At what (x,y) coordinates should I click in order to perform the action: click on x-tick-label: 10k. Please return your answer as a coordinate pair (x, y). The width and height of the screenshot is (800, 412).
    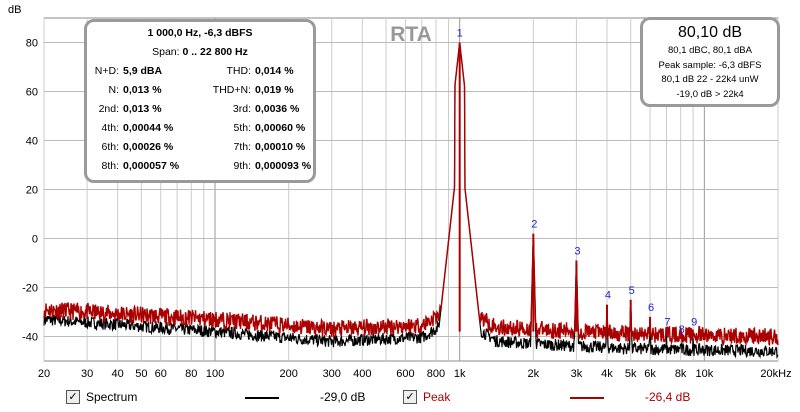
    Looking at the image, I should click on (704, 374).